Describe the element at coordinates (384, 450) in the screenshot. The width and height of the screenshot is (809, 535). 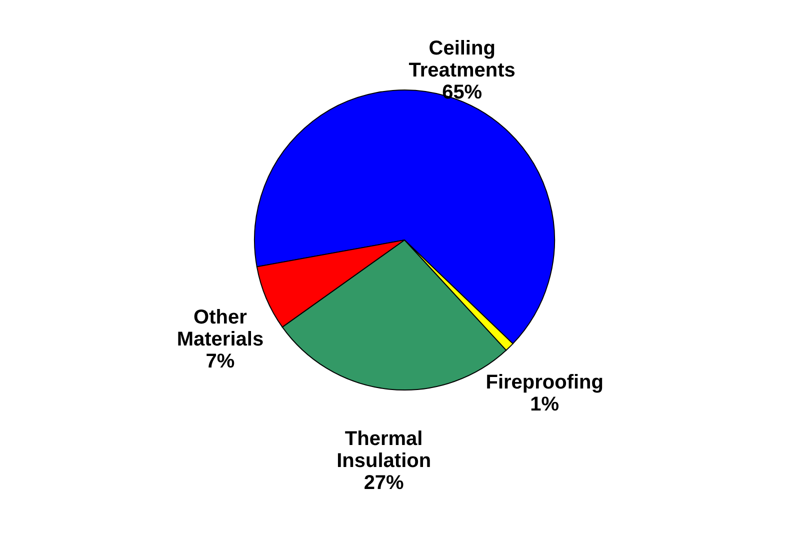
I see `slice-label: Thermal Insulation` at that location.